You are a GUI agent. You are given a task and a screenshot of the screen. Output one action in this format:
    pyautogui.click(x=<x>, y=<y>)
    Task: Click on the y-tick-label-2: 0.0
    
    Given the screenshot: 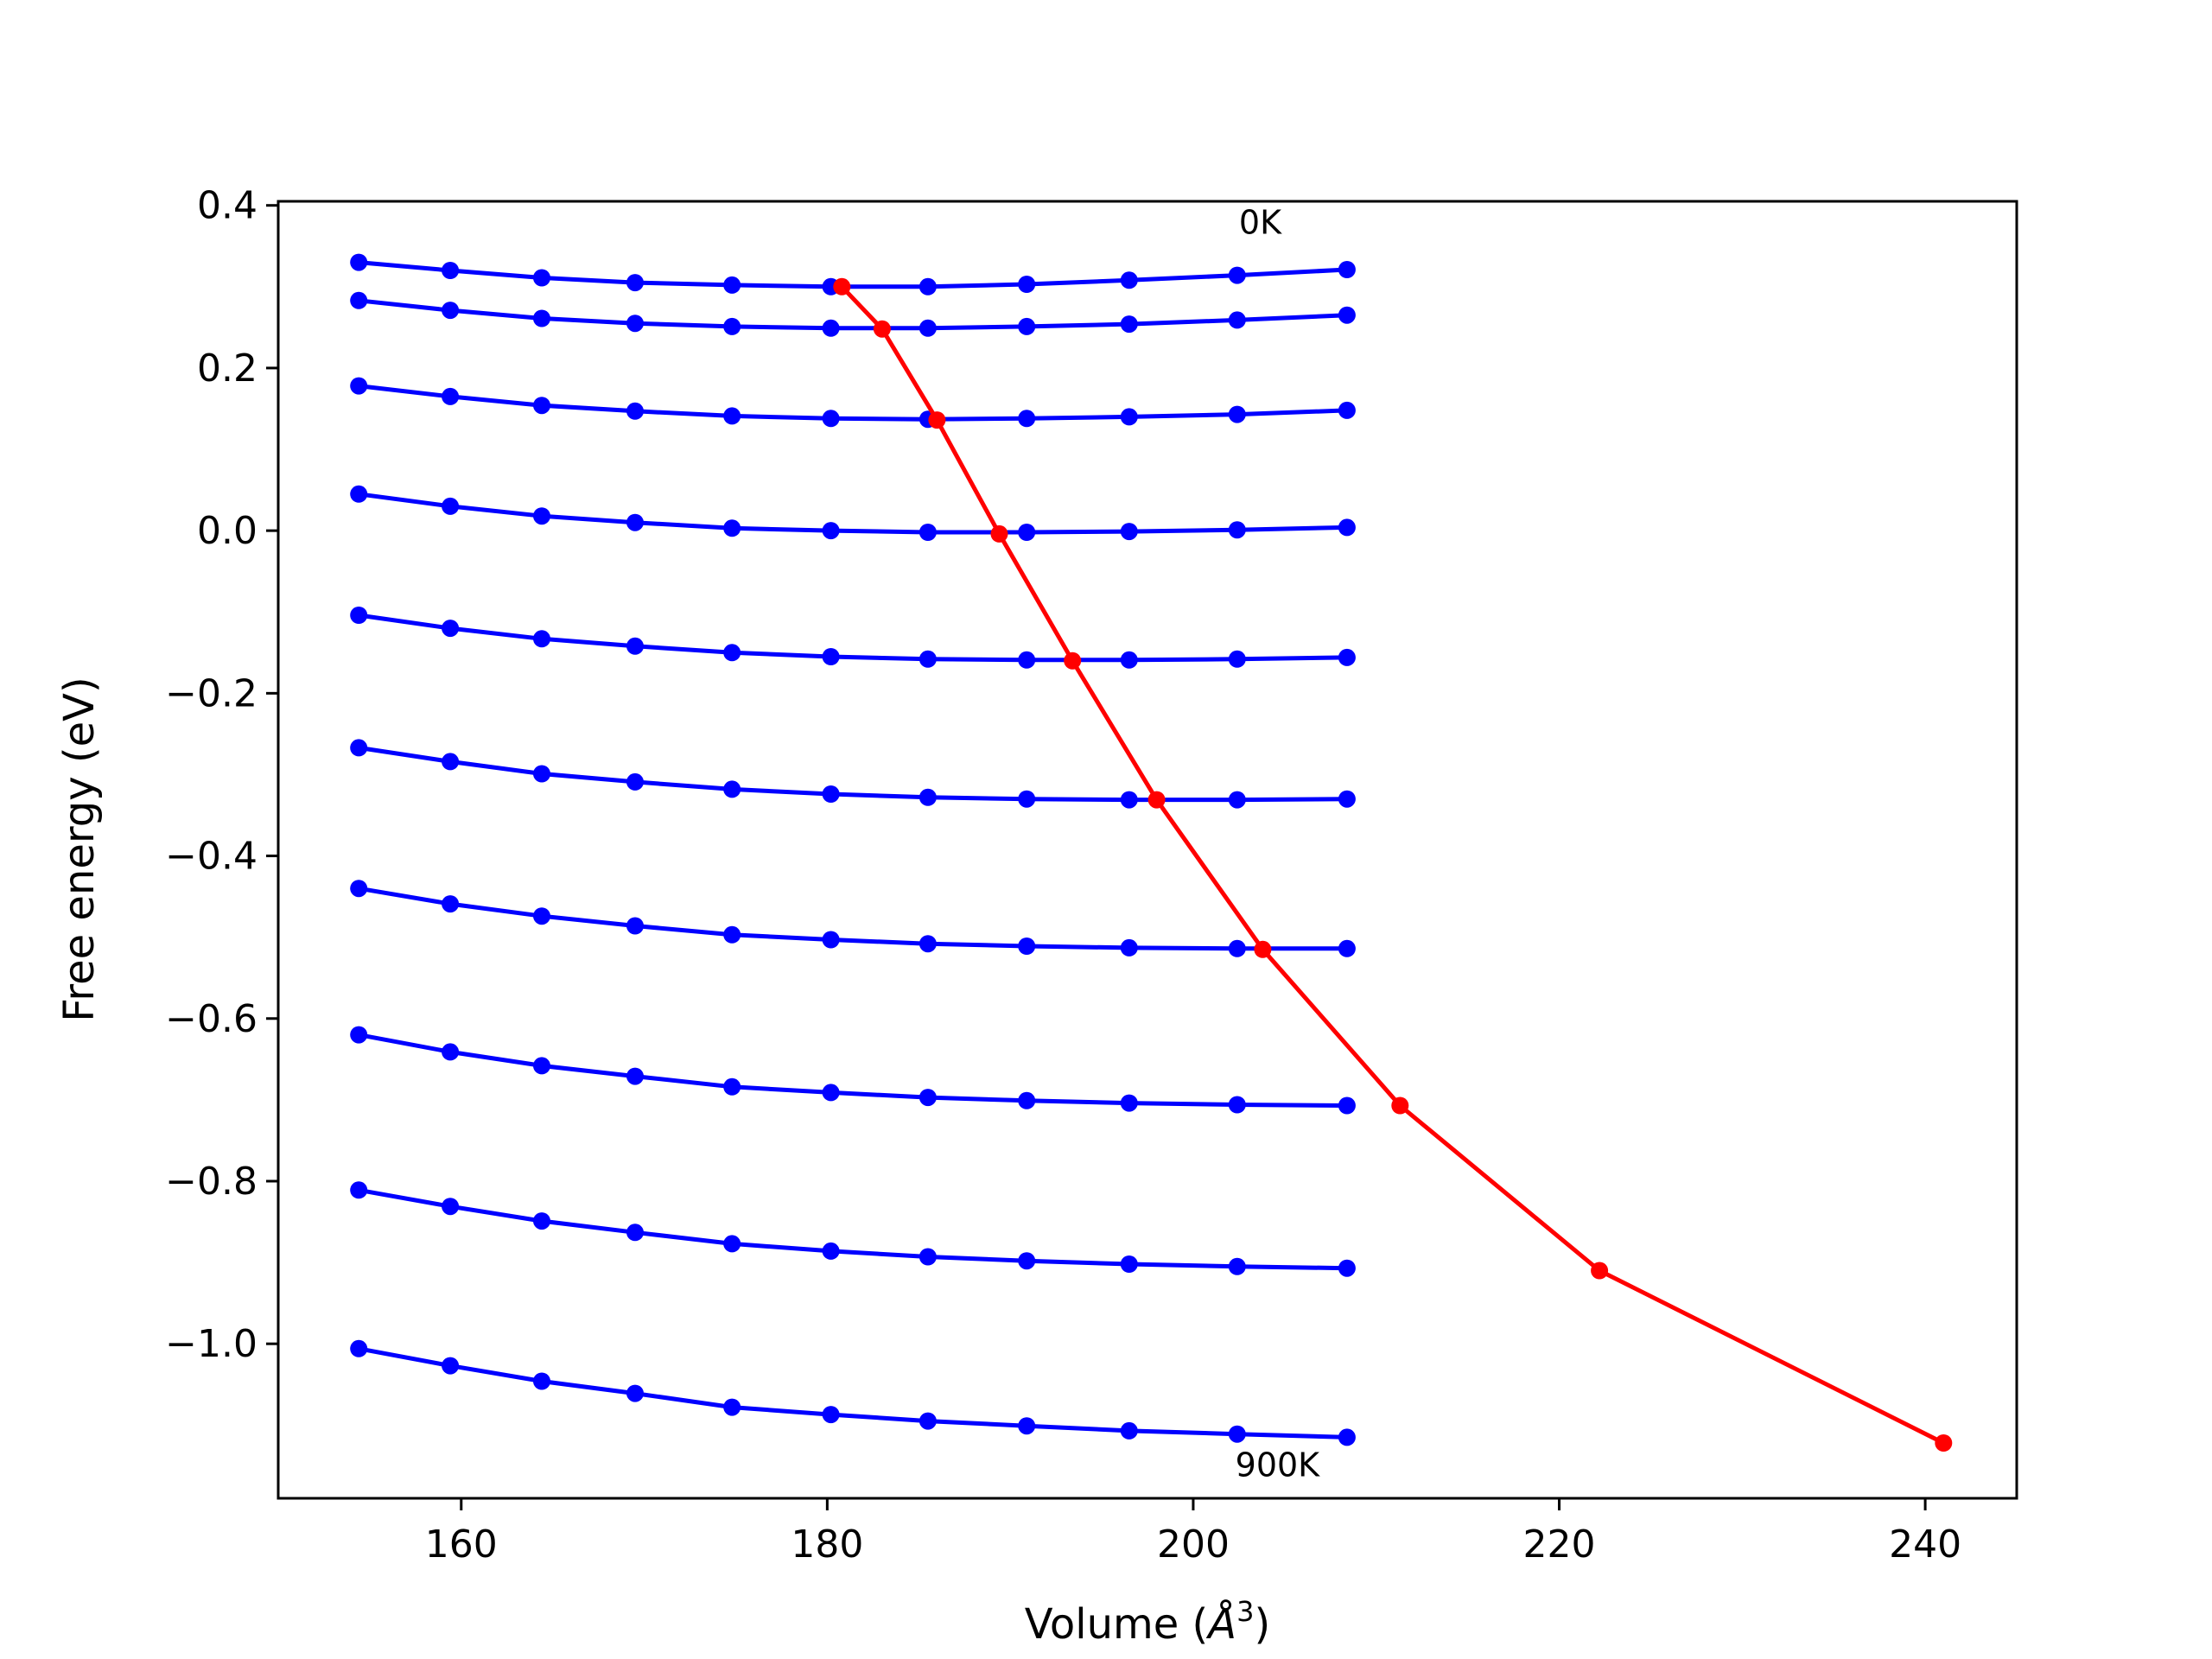 What is the action you would take?
    pyautogui.click(x=227, y=531)
    